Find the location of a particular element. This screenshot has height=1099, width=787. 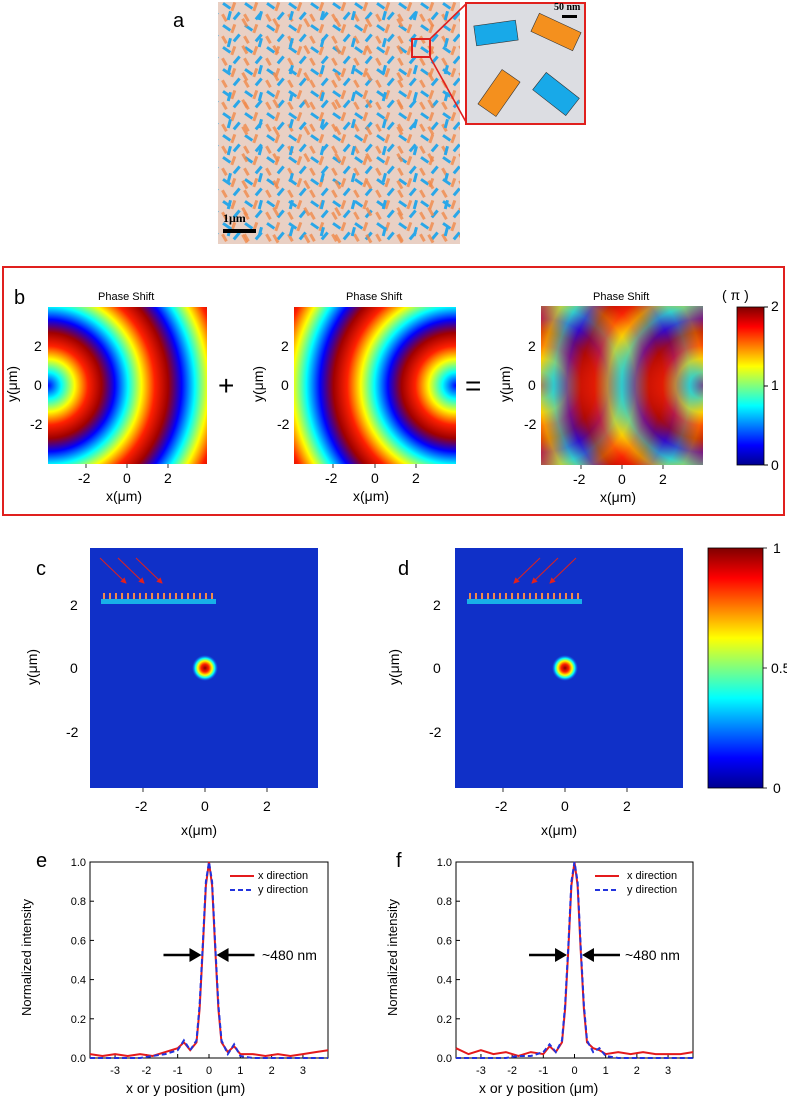

phase-title-3: Phase Shift is located at coordinates (621, 297).